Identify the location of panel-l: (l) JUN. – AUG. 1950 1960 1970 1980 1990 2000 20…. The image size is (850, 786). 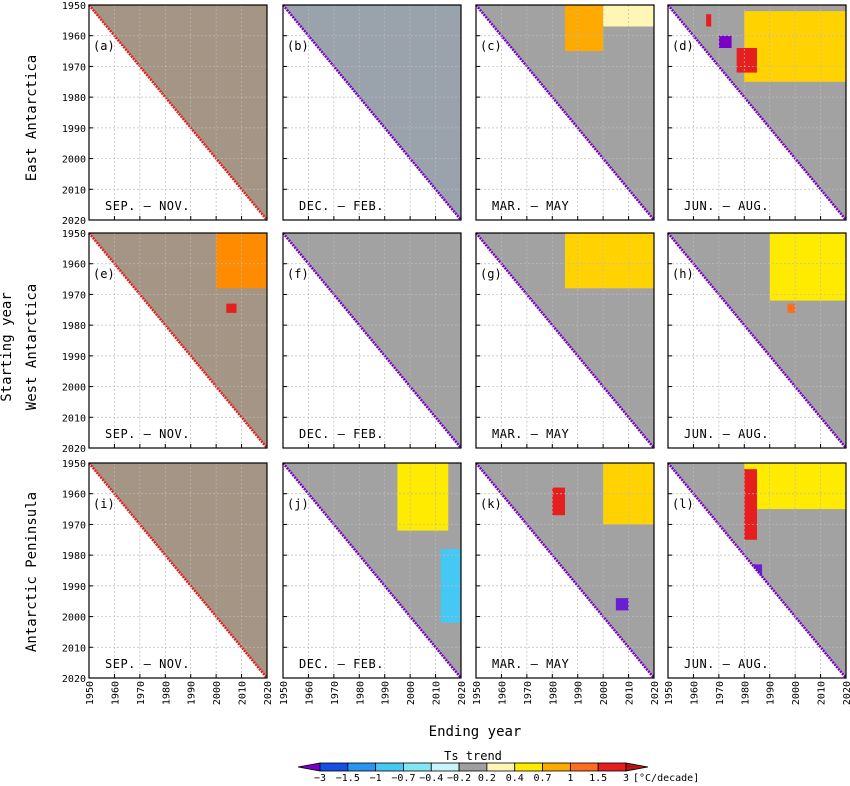
(757, 583).